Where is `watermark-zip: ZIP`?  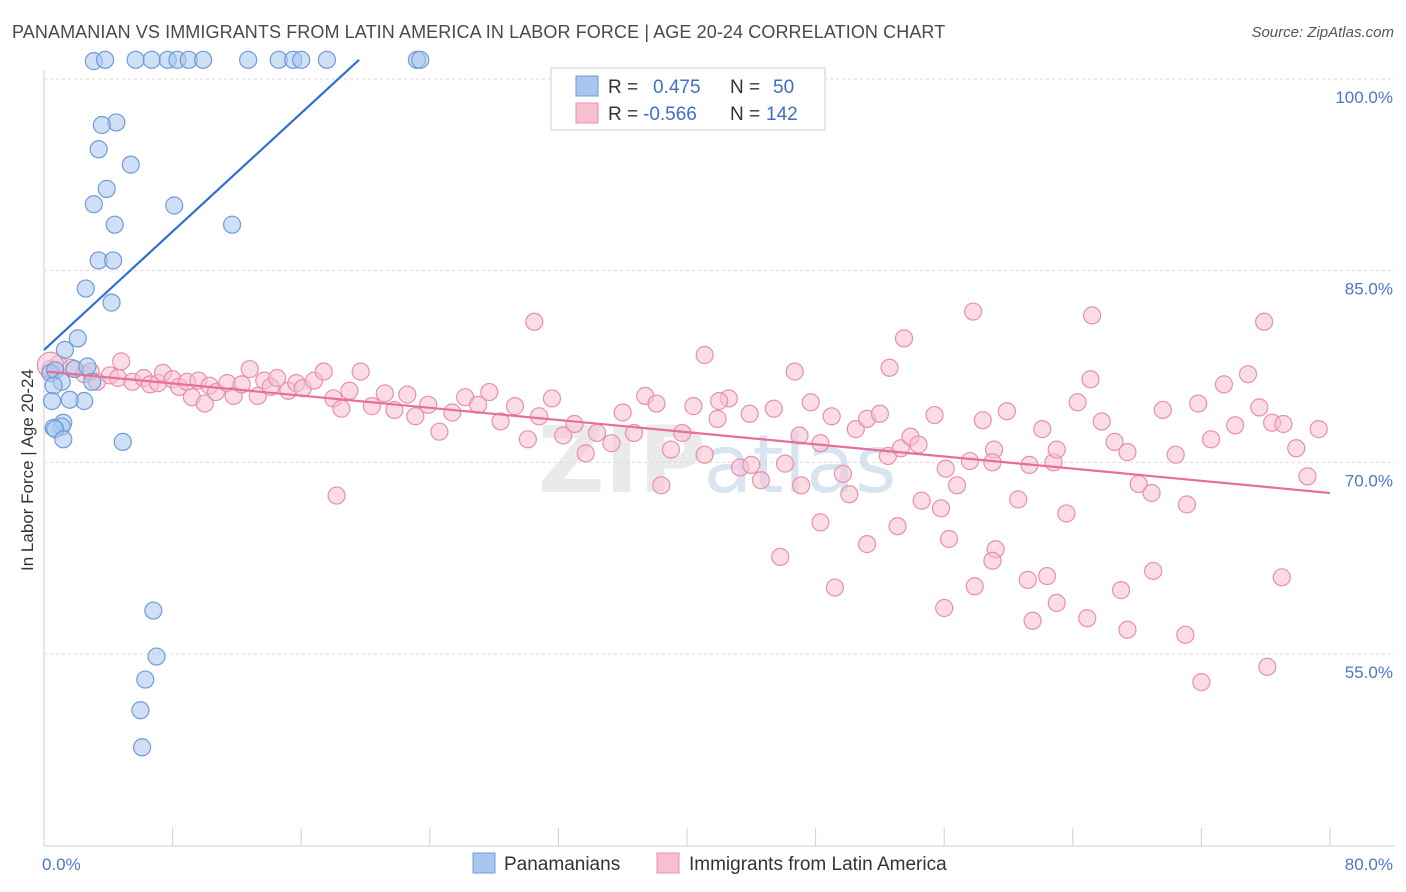 watermark-zip: ZIP is located at coordinates (622, 460).